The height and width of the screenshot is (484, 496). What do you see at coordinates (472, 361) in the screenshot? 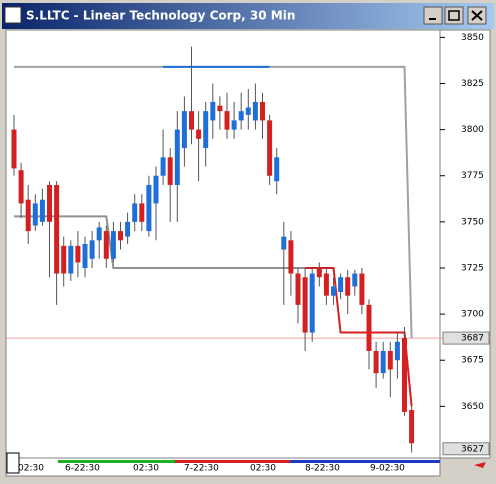
I see `y-tick-label: 3675` at bounding box center [472, 361].